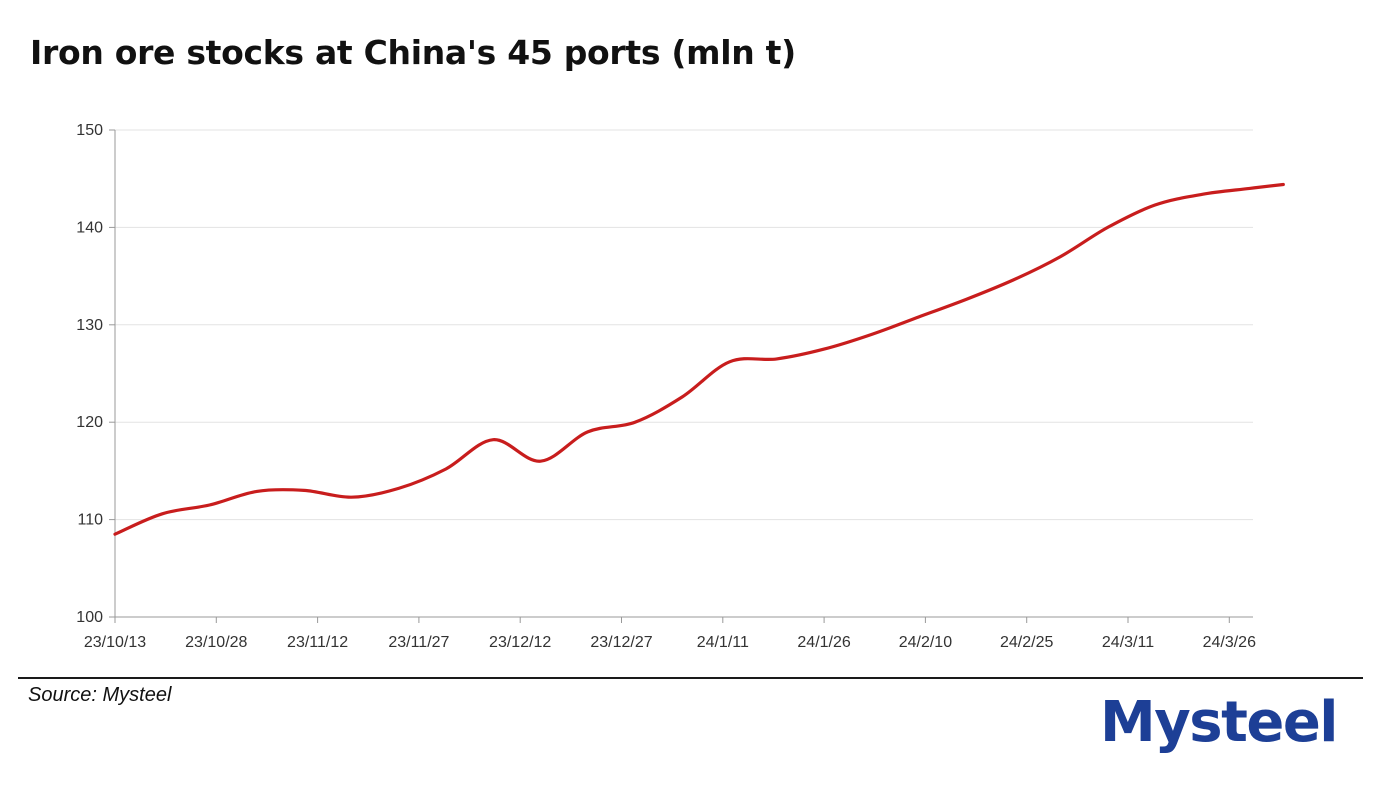 The width and height of the screenshot is (1386, 786). Describe the element at coordinates (317, 642) in the screenshot. I see `x-tick-label: 23/11/12` at that location.